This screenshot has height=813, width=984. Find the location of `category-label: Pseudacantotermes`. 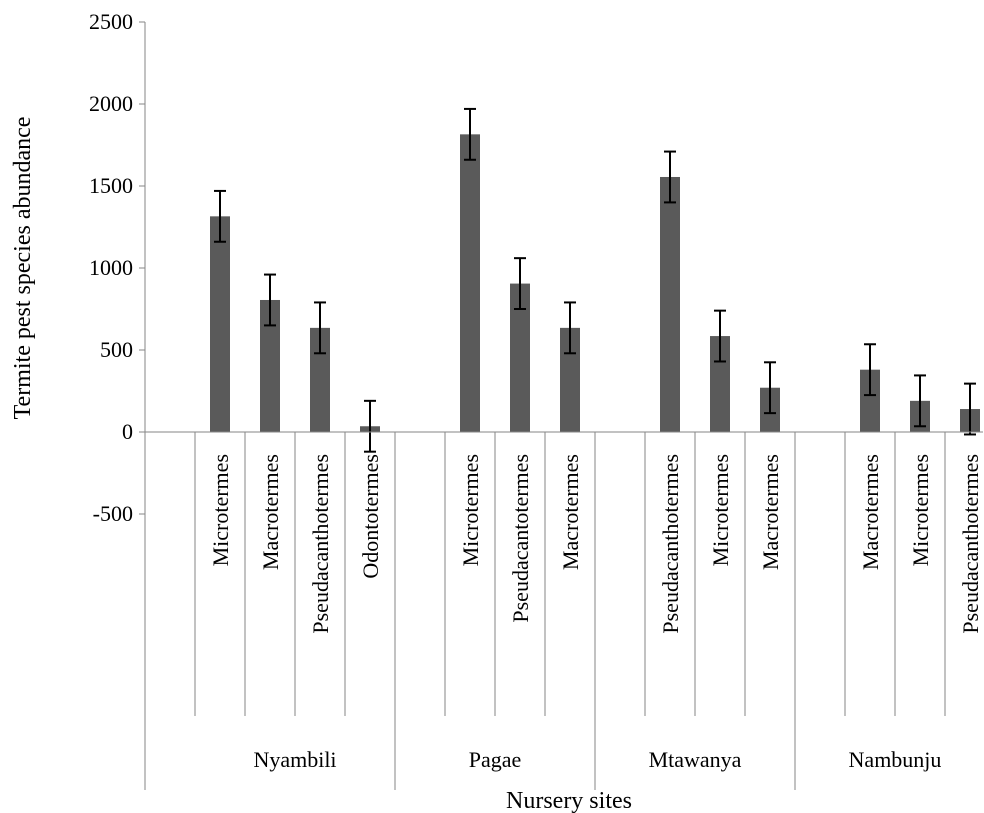

category-label: Pseudacantotermes is located at coordinates (520, 538).